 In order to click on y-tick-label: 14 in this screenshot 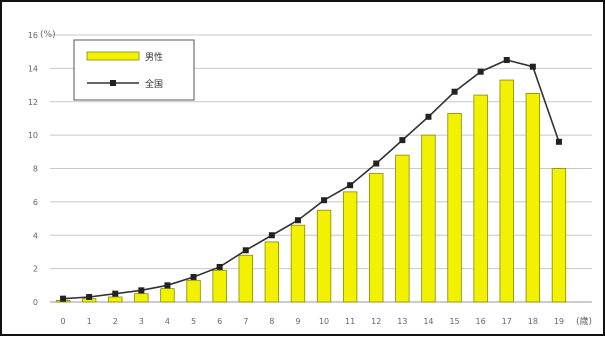, I will do `click(33, 68)`.